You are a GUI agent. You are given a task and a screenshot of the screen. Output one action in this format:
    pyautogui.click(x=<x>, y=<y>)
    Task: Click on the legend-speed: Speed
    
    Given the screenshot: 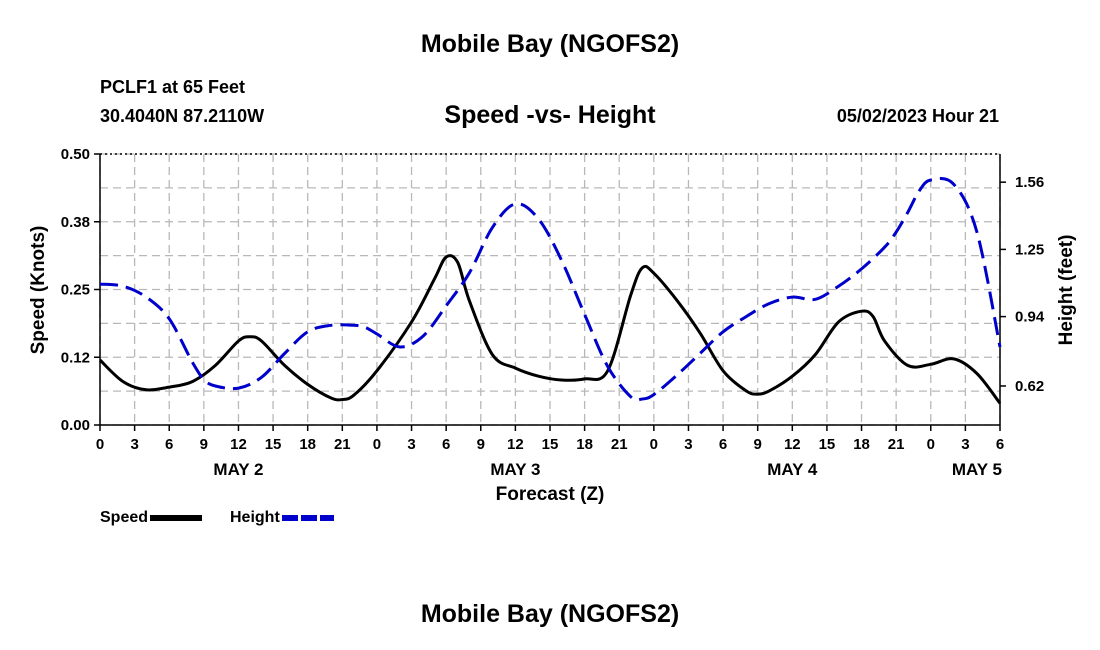 What is the action you would take?
    pyautogui.click(x=151, y=518)
    